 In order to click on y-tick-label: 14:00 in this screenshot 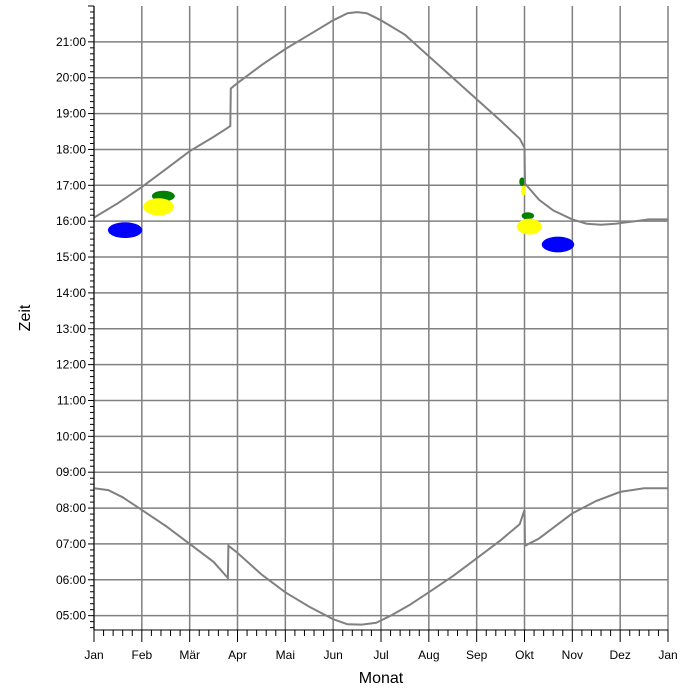, I will do `click(71, 293)`.